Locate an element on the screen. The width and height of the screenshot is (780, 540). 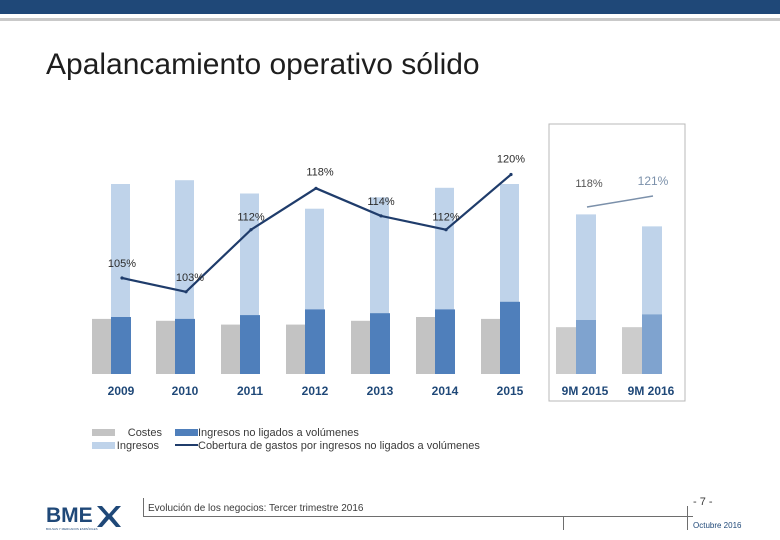
period-cobertura-label-1: 121% is located at coordinates (653, 181).